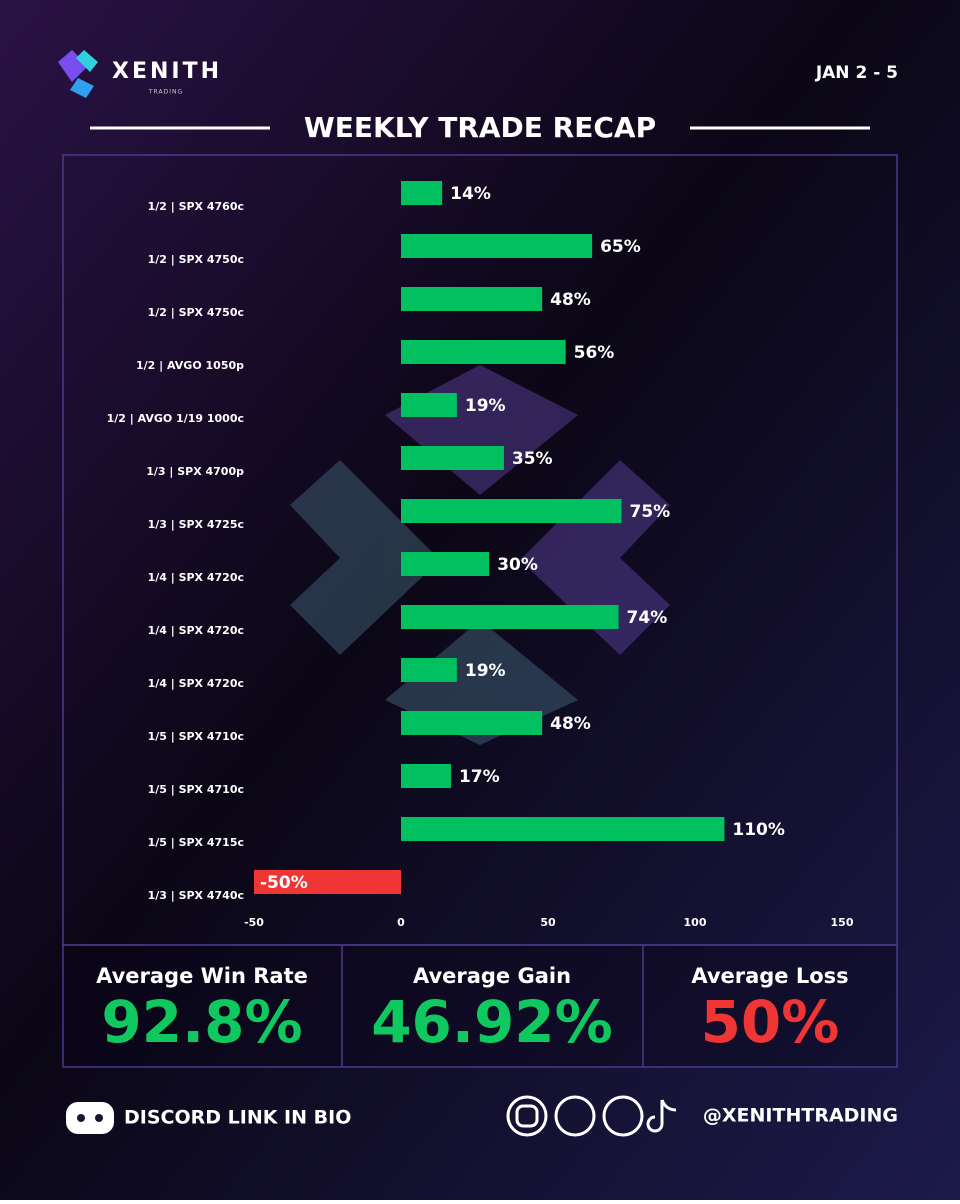 This screenshot has height=1204, width=960. What do you see at coordinates (492, 1022) in the screenshot?
I see `stat-value: 46.92%` at bounding box center [492, 1022].